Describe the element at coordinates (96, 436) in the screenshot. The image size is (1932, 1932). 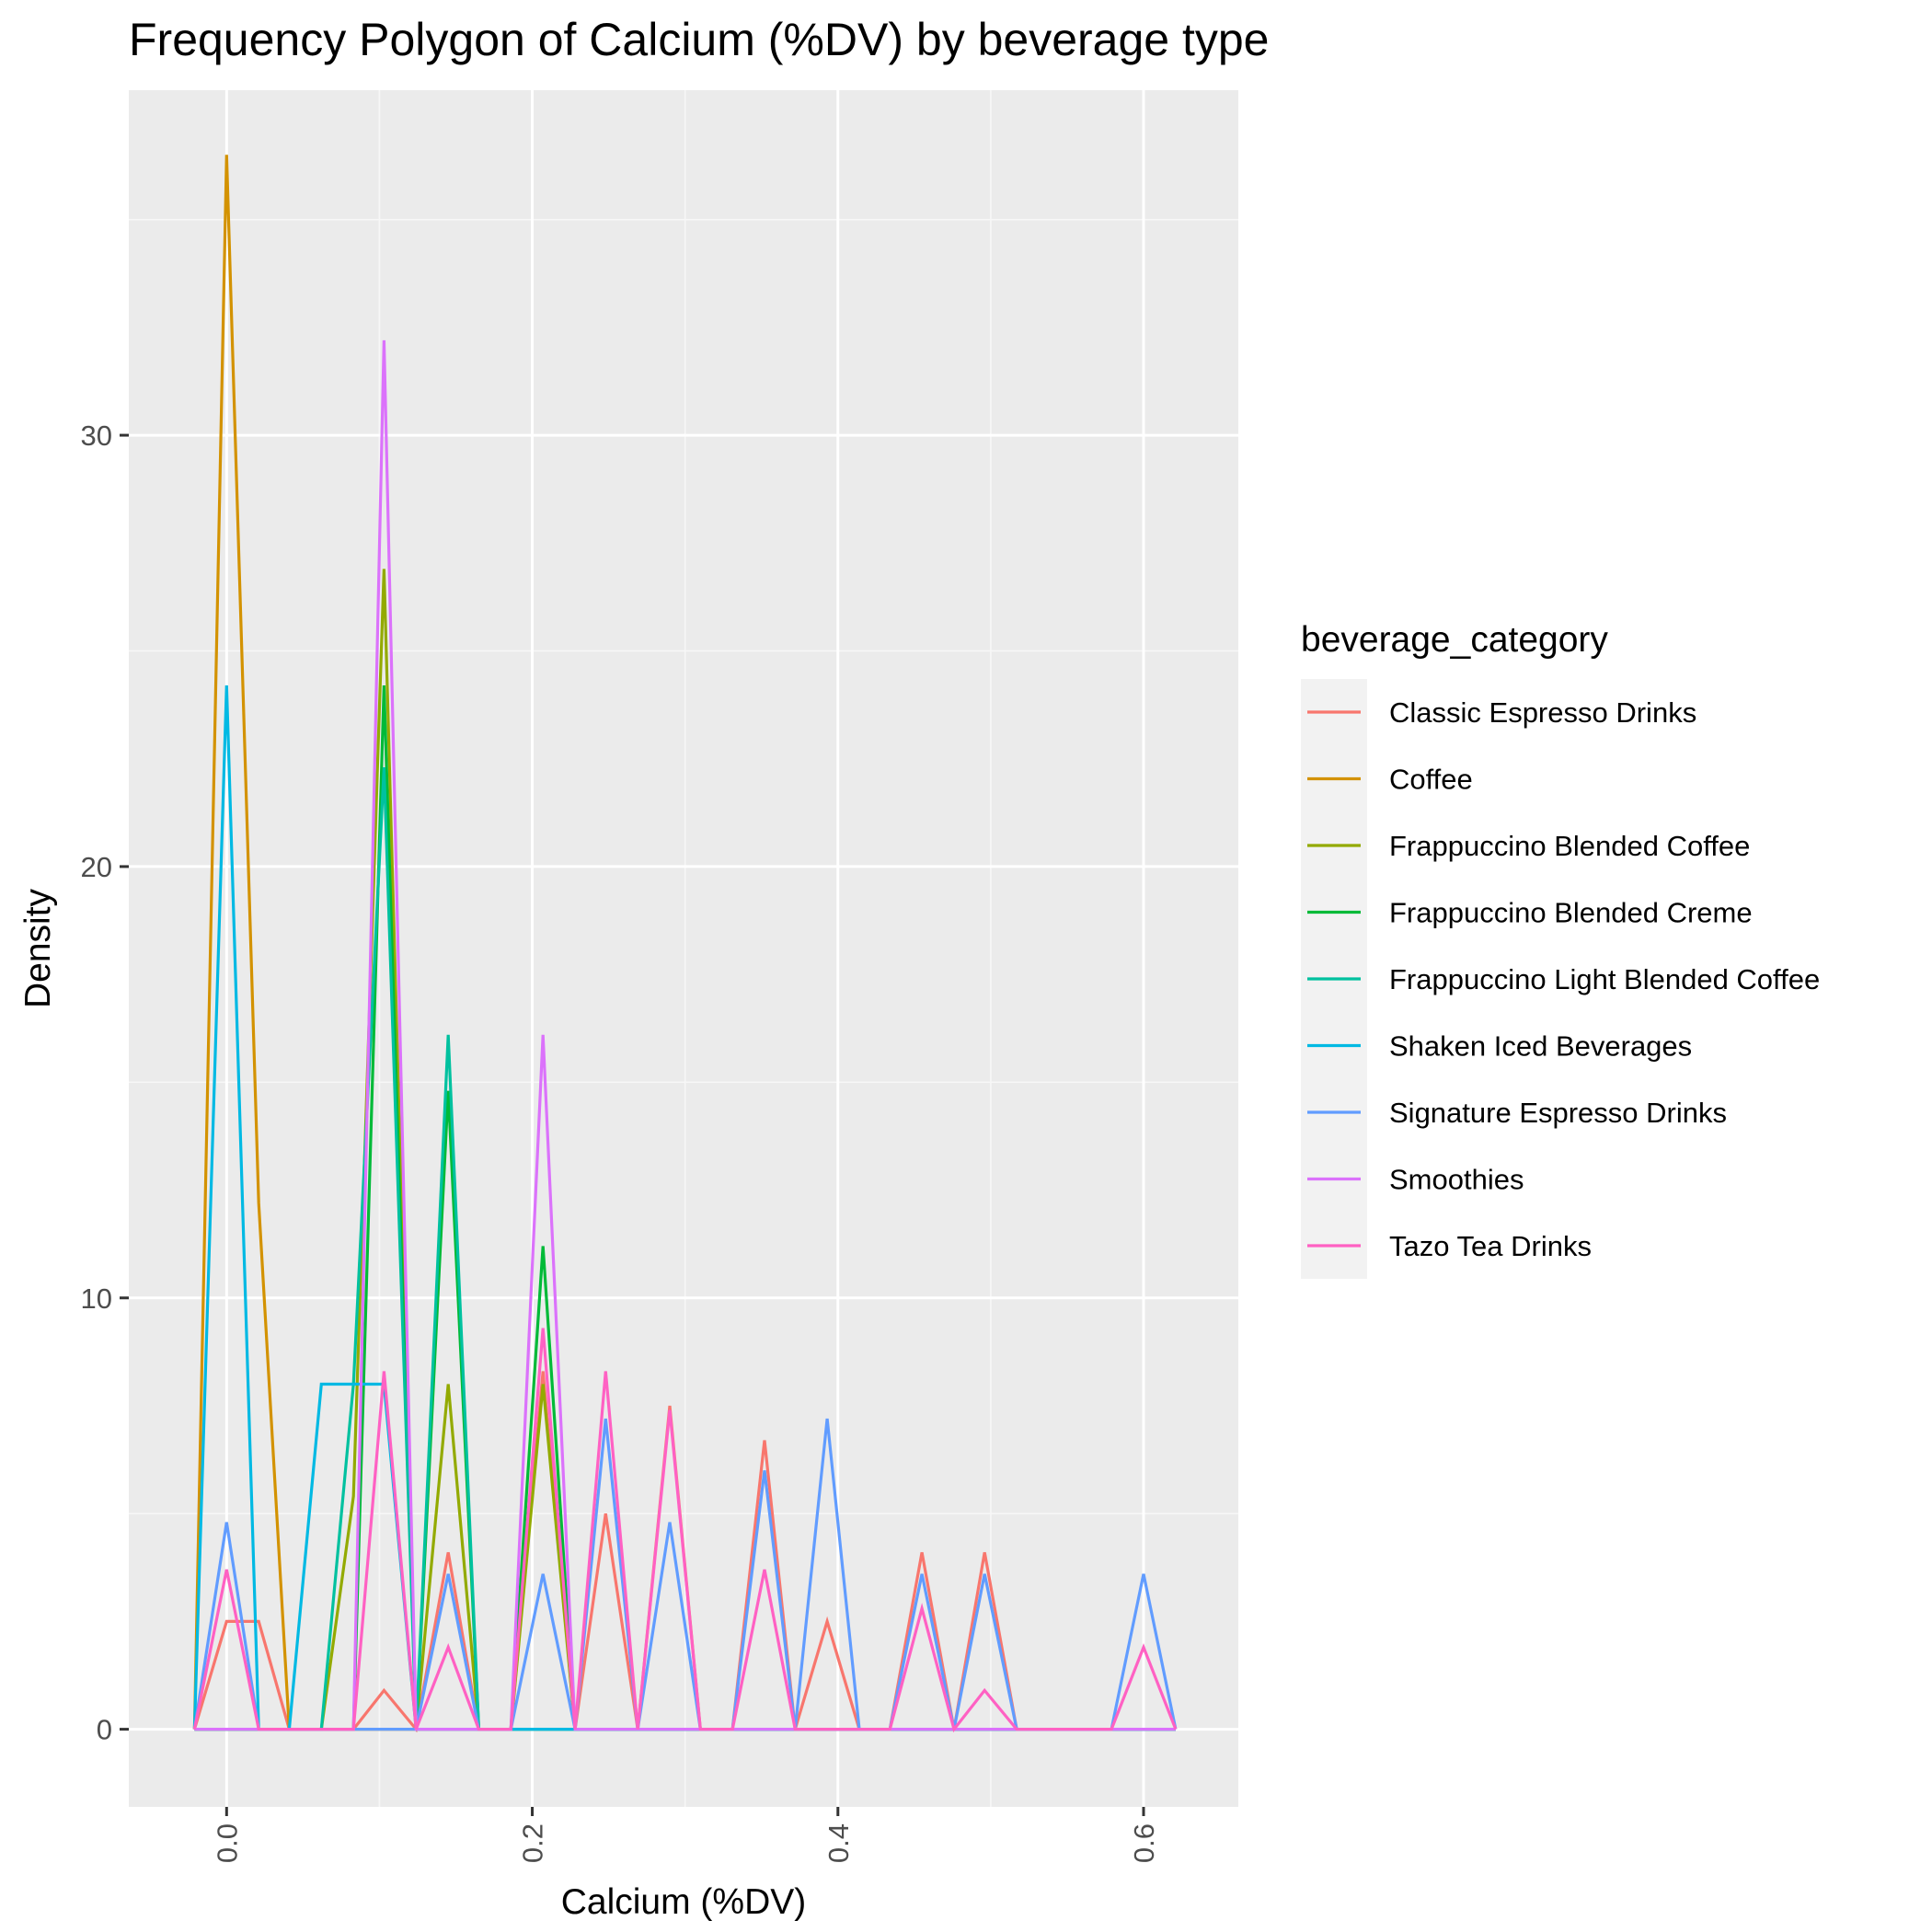
I see `y-tick-label: 30` at that location.